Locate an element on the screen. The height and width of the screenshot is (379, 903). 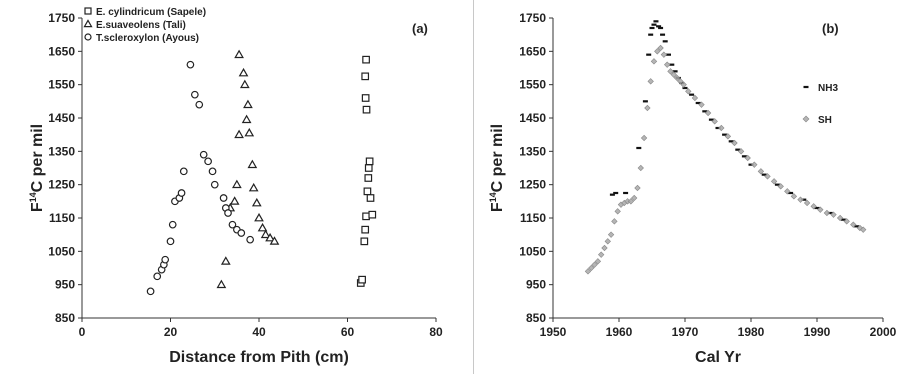
y-axis-title-prefix: F is located at coordinates (497, 207).